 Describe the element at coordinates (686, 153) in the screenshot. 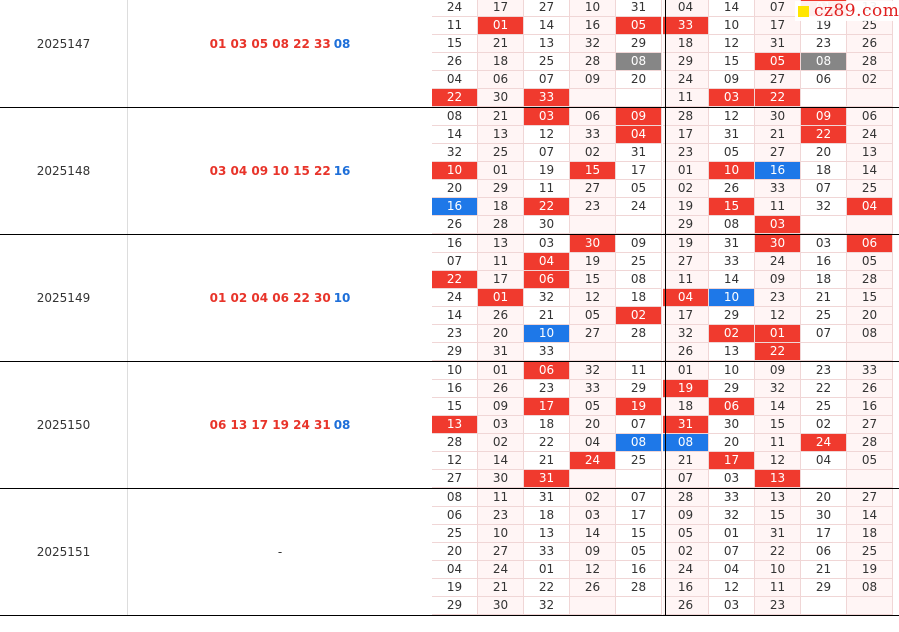

I see `number-cell: 23` at that location.